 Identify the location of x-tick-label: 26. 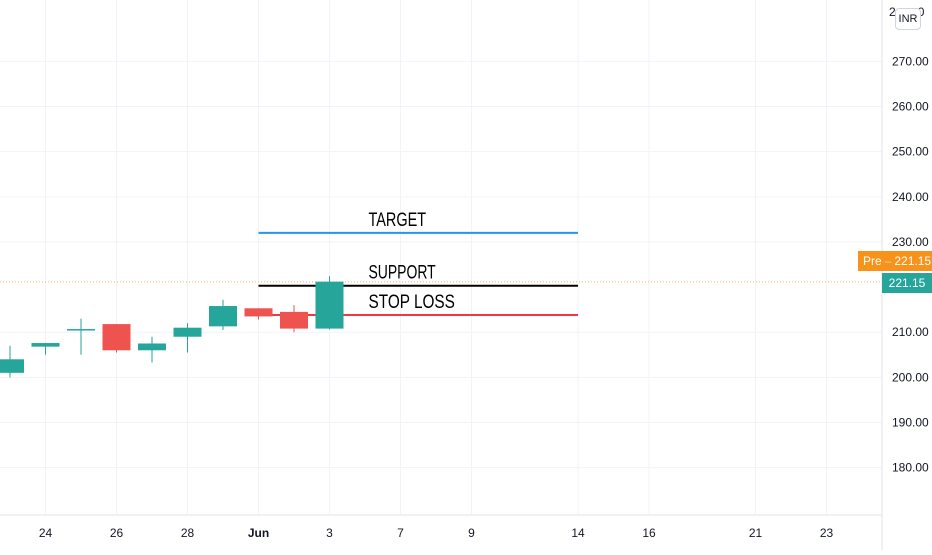
(117, 533).